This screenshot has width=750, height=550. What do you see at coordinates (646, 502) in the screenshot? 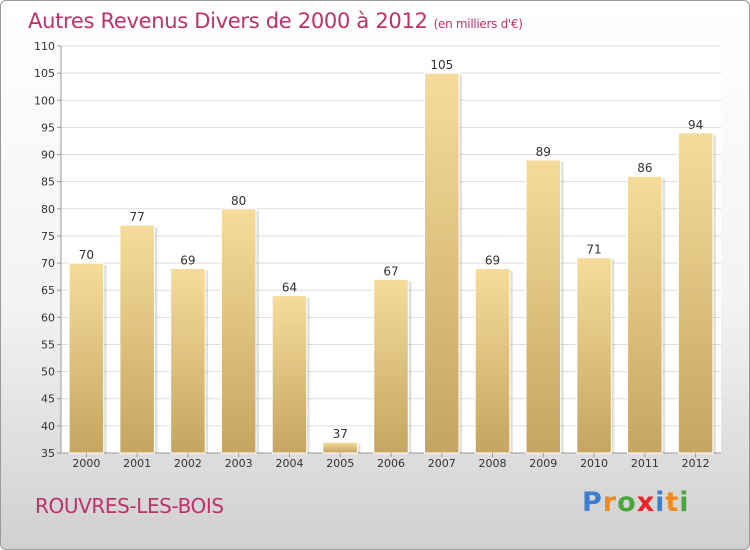
I see `logo-letter: x` at bounding box center [646, 502].